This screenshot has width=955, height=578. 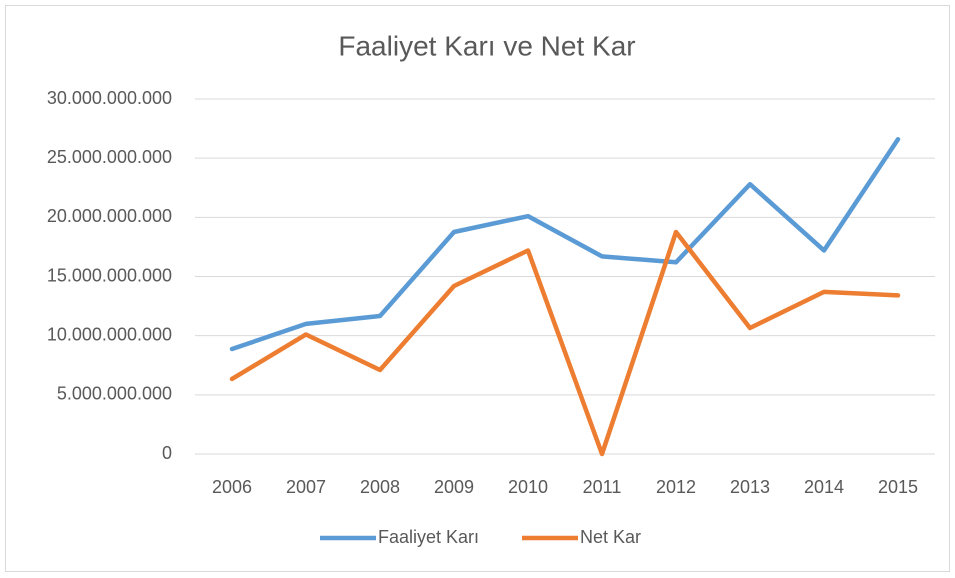 What do you see at coordinates (454, 487) in the screenshot?
I see `x-tick-label: 2009` at bounding box center [454, 487].